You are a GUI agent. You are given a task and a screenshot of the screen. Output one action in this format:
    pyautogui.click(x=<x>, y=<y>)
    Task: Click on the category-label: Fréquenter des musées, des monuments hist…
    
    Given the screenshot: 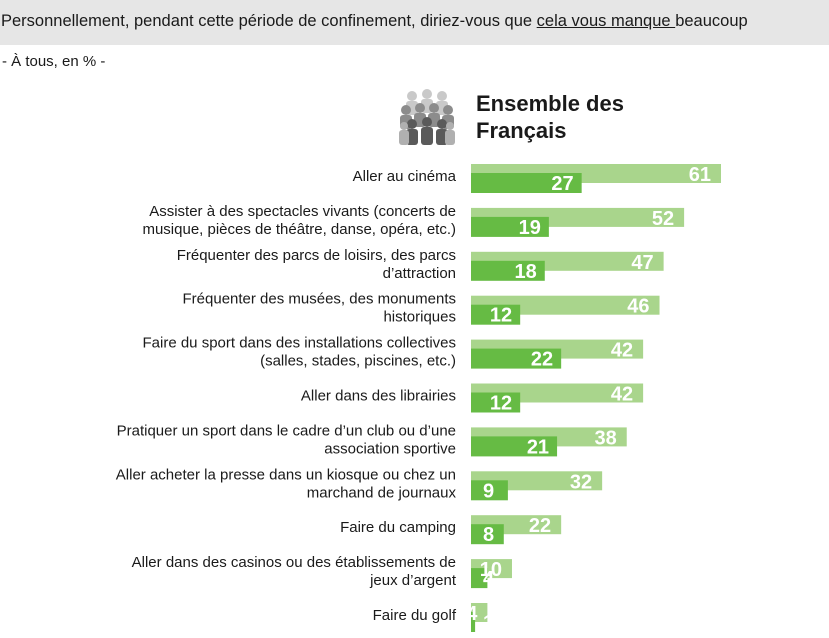 What is the action you would take?
    pyautogui.click(x=319, y=308)
    